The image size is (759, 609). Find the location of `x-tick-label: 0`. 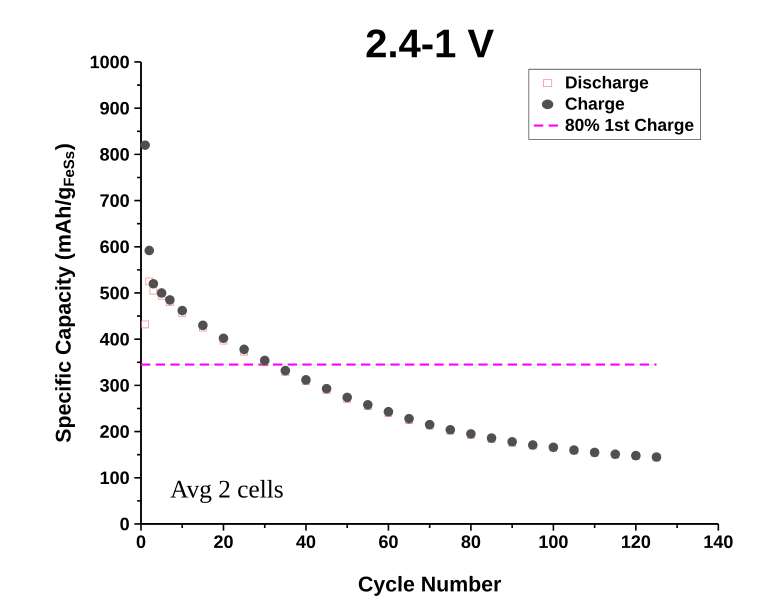

x-tick-label: 0 is located at coordinates (141, 541).